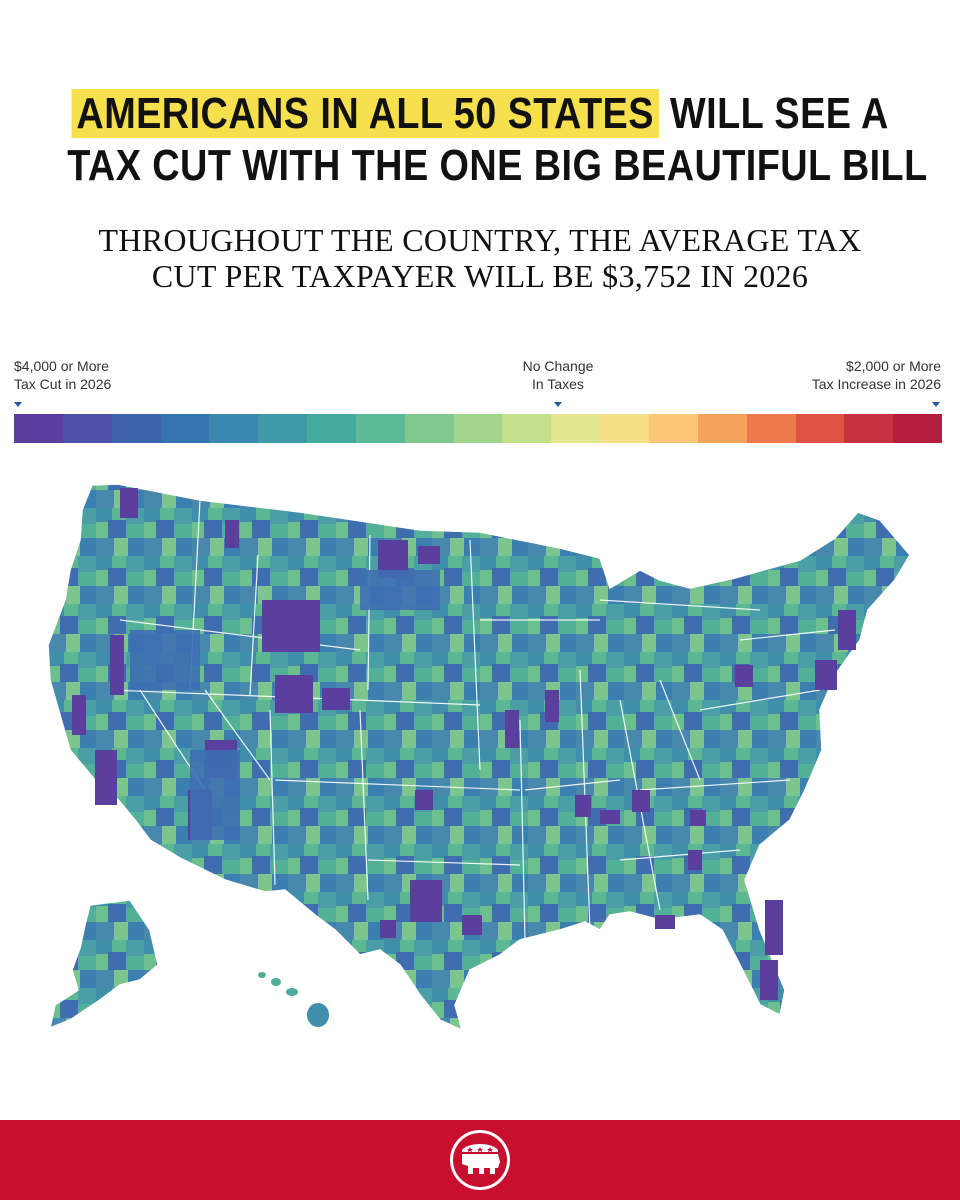 Image resolution: width=960 pixels, height=1200 pixels. What do you see at coordinates (558, 404) in the screenshot?
I see `legend-marker-center-icon` at bounding box center [558, 404].